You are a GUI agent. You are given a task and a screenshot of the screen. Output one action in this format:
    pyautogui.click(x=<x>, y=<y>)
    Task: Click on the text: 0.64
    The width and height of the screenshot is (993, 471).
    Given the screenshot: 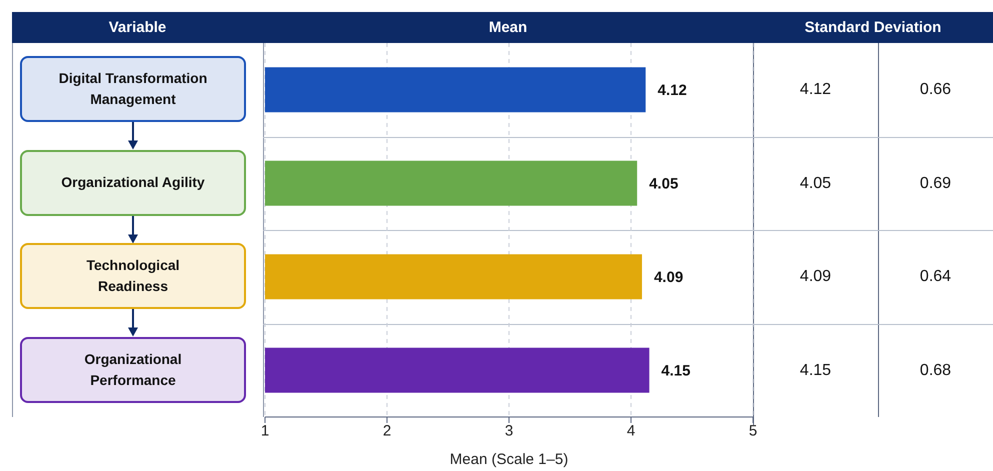 What is the action you would take?
    pyautogui.click(x=935, y=277)
    